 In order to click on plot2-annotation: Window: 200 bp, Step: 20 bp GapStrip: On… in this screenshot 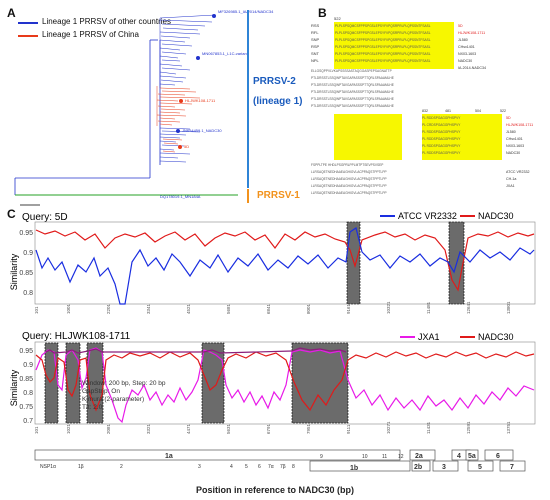, I will do `click(124, 395)`.